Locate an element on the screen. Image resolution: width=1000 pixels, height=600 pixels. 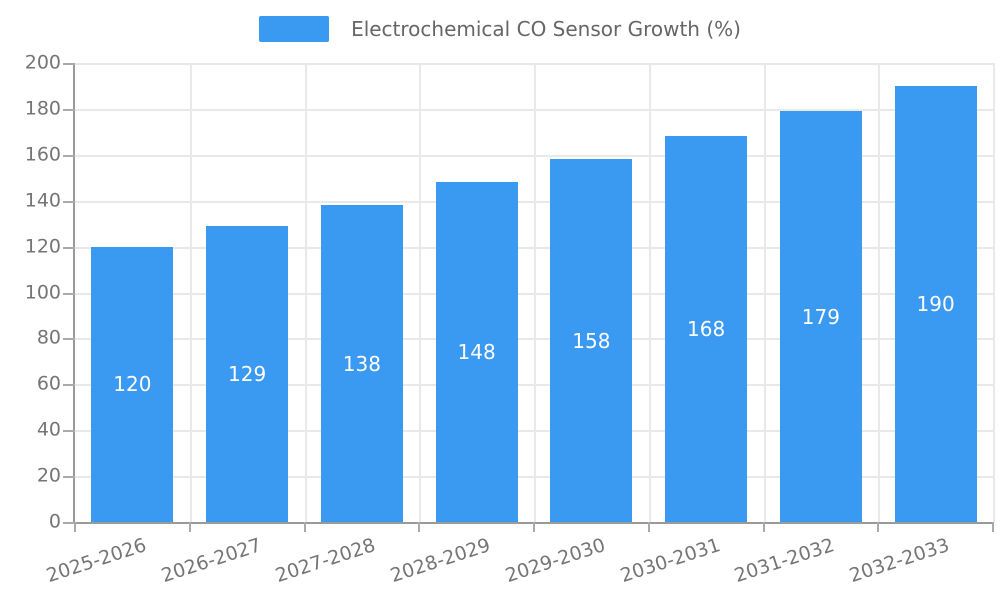
bar-2026-2027: 129 is located at coordinates (247, 373).